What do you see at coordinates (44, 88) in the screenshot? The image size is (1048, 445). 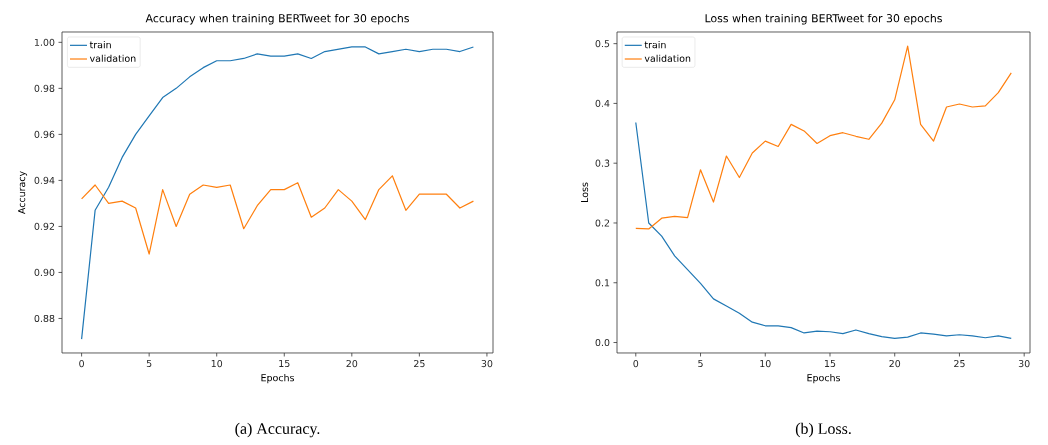 I see `y-tick-label: 0.98` at bounding box center [44, 88].